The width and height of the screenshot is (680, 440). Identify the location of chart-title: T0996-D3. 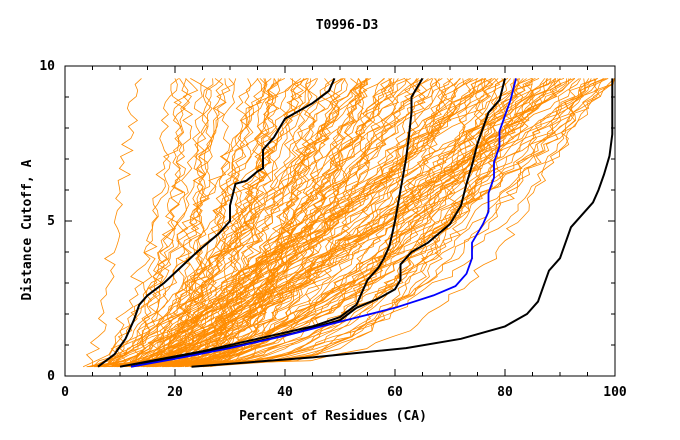
(347, 25).